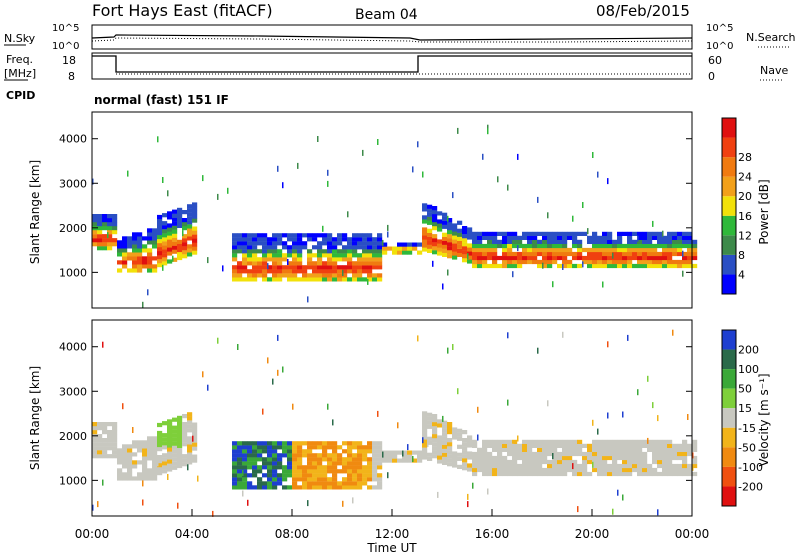  What do you see at coordinates (20, 38) in the screenshot?
I see `nsky-label: N.Sky` at bounding box center [20, 38].